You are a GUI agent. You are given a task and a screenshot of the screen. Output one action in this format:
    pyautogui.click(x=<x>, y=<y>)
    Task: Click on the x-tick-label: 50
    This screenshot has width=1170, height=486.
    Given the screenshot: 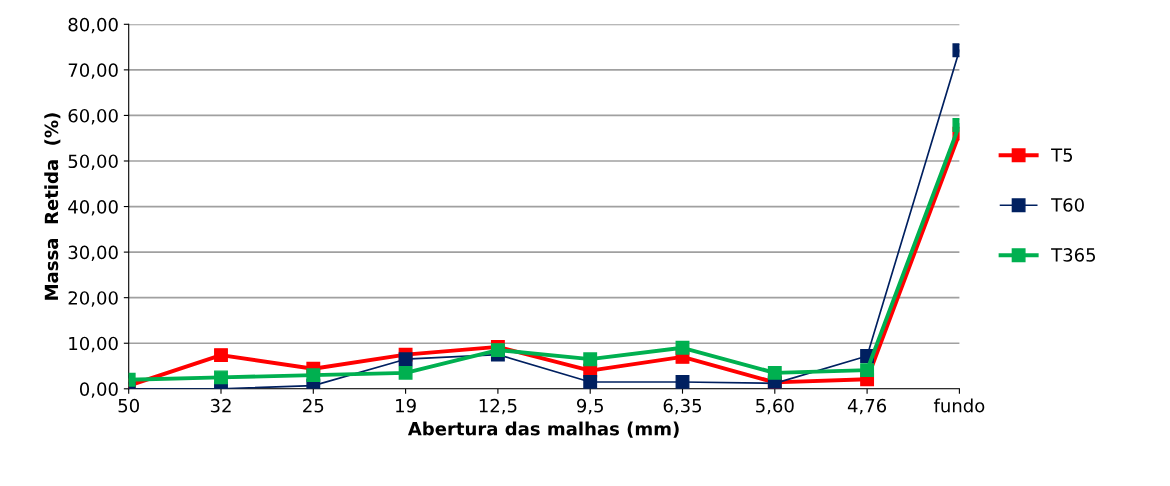 What is the action you would take?
    pyautogui.click(x=128, y=405)
    